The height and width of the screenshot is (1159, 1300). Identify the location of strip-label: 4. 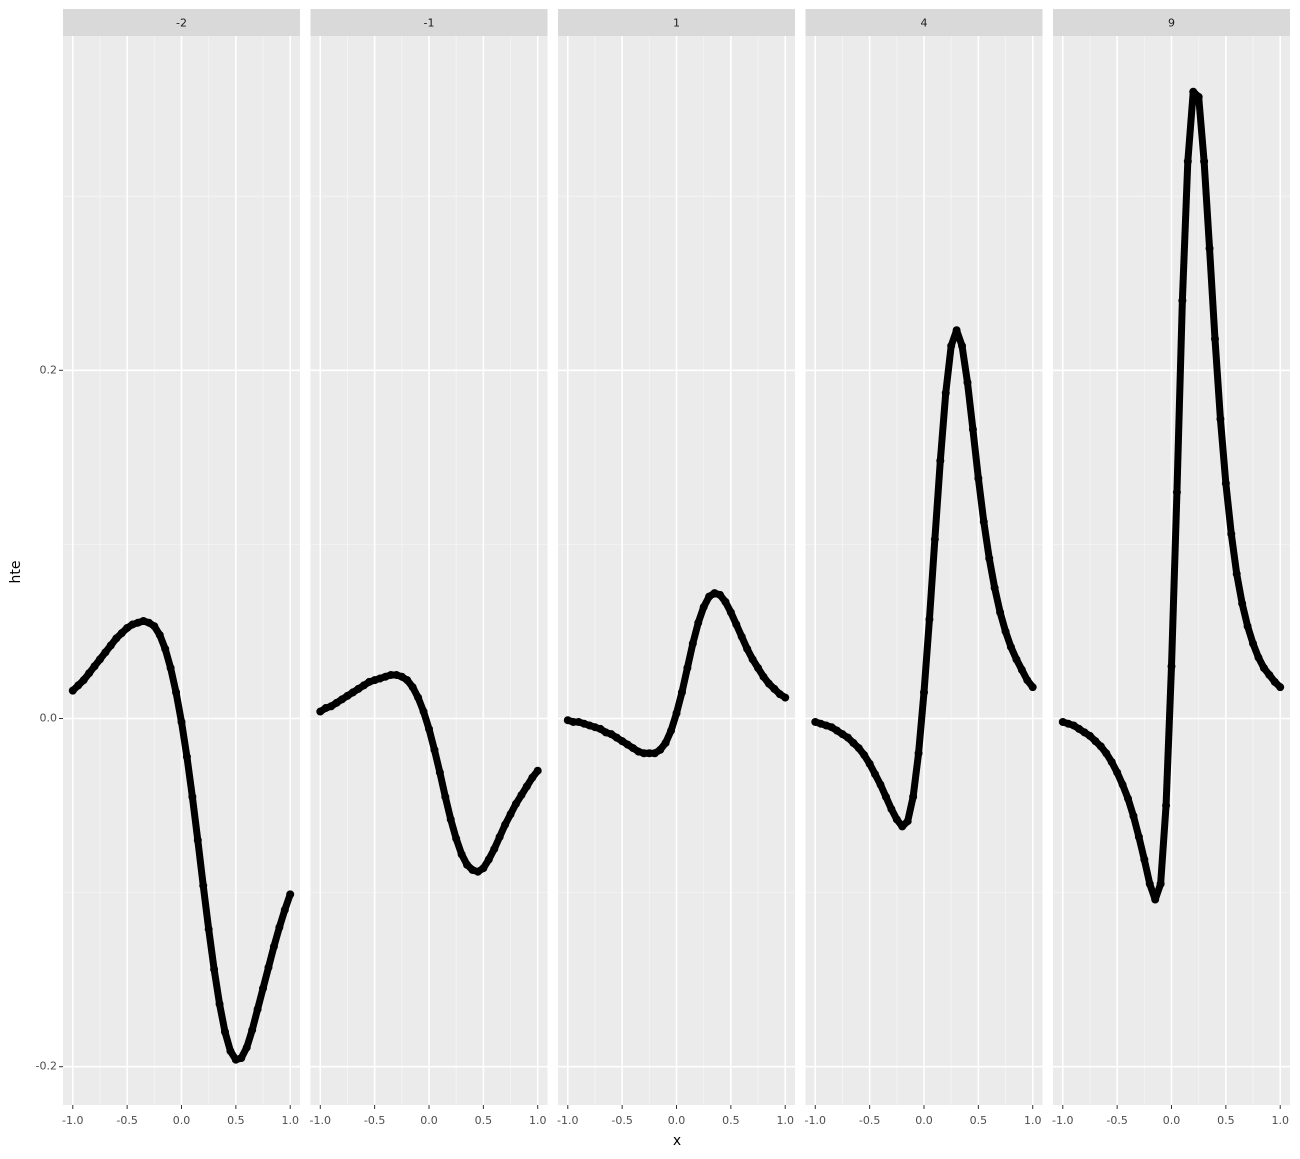
(924, 23).